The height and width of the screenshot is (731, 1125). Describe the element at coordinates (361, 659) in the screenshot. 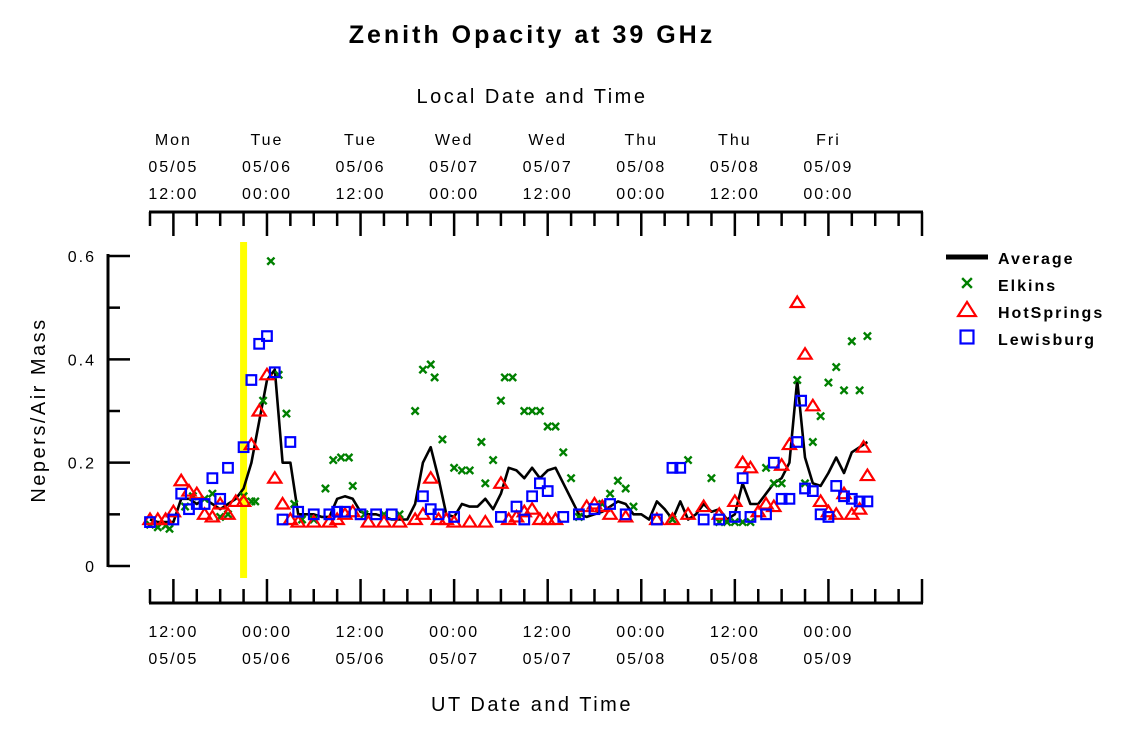

I see `bottom-tick-label: 05/06` at that location.